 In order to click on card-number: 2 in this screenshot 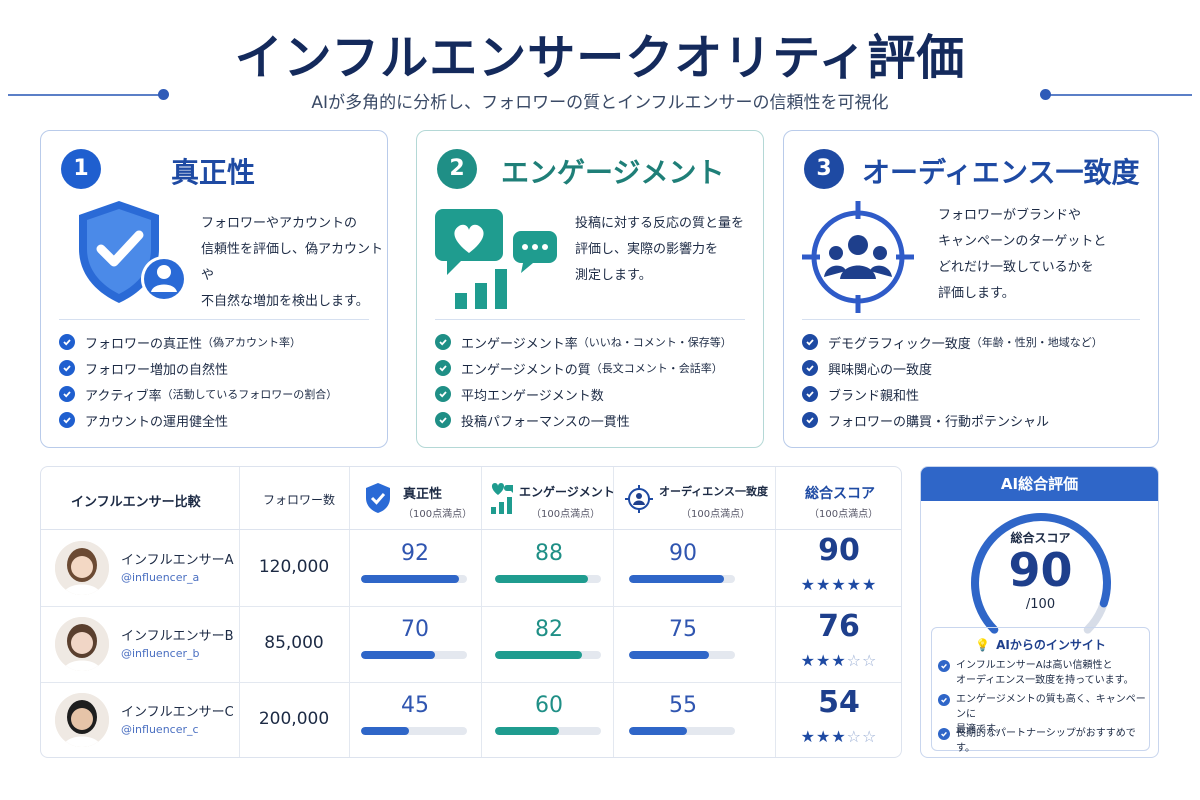, I will do `click(457, 169)`.